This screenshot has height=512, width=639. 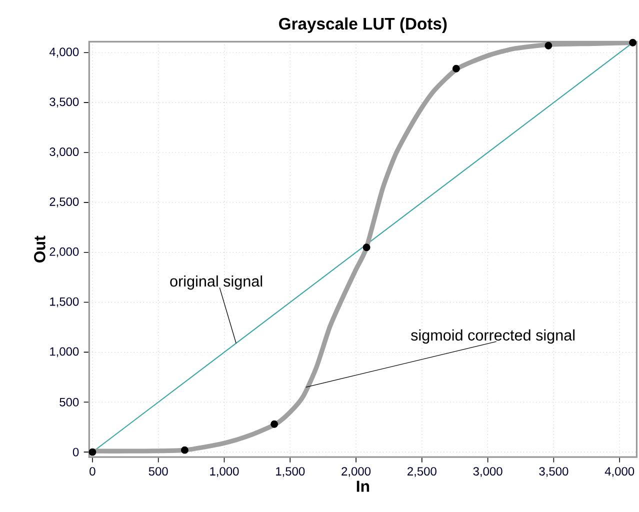 I want to click on x-tick-label: 500, so click(x=158, y=471).